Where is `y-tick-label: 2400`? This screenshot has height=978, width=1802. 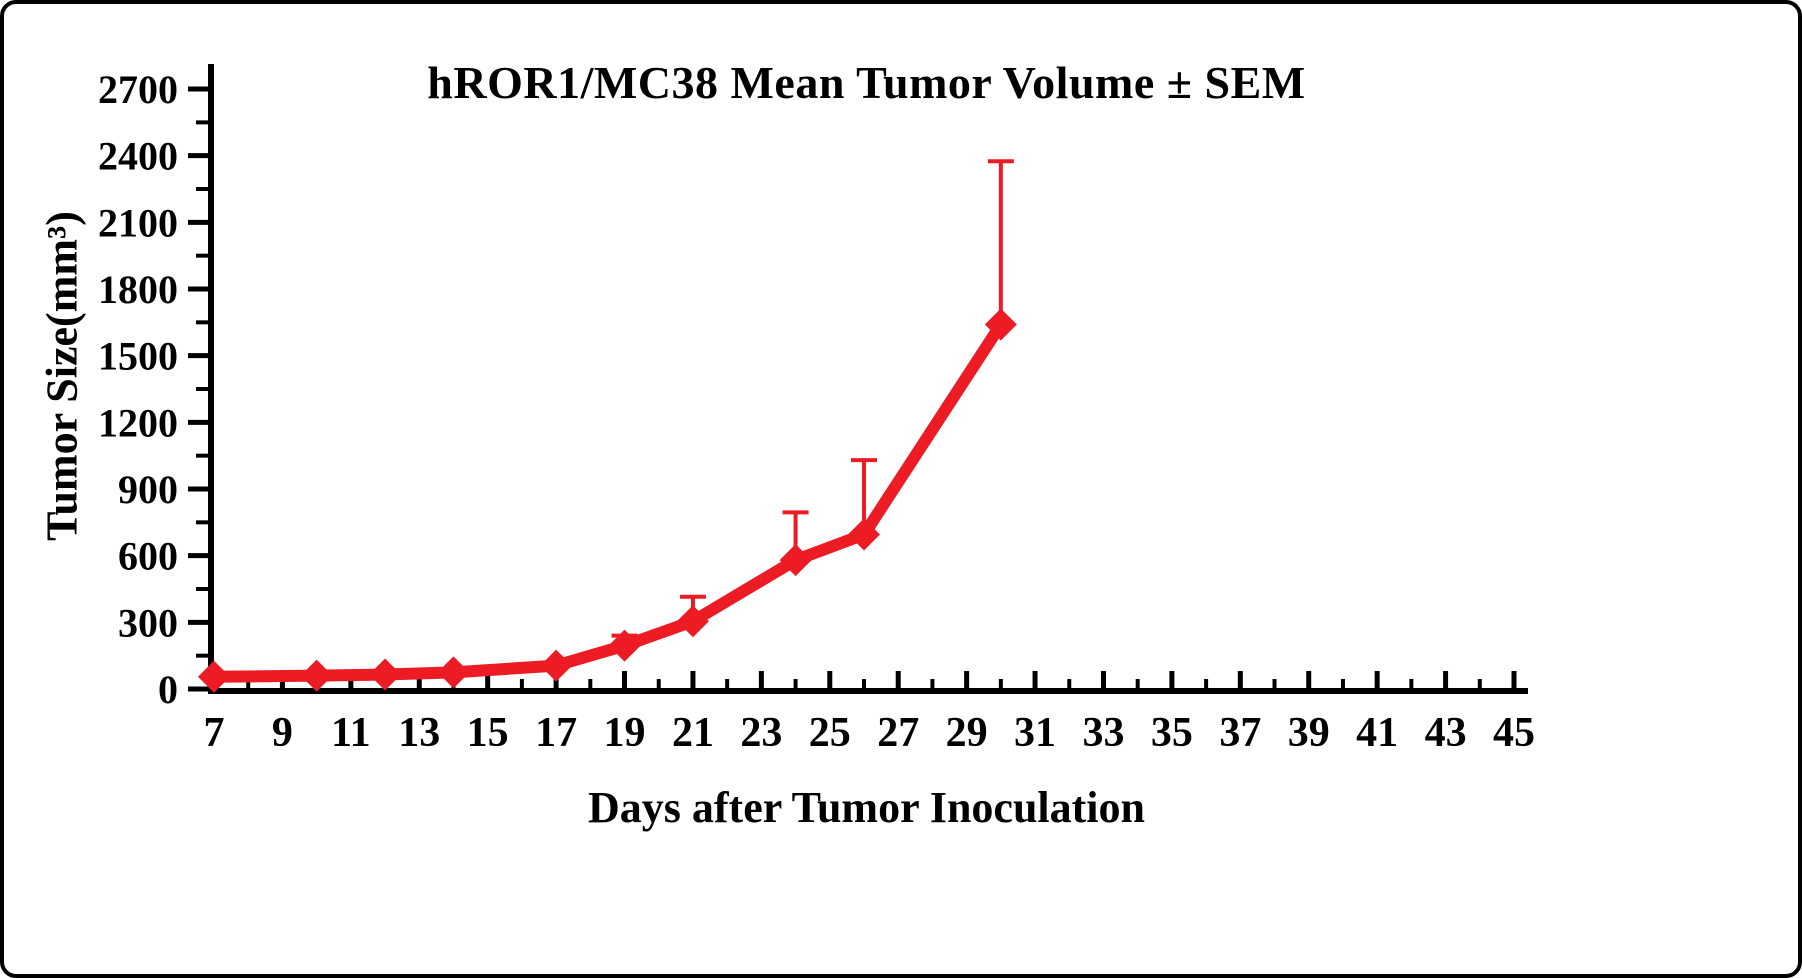 y-tick-label: 2400 is located at coordinates (138, 156).